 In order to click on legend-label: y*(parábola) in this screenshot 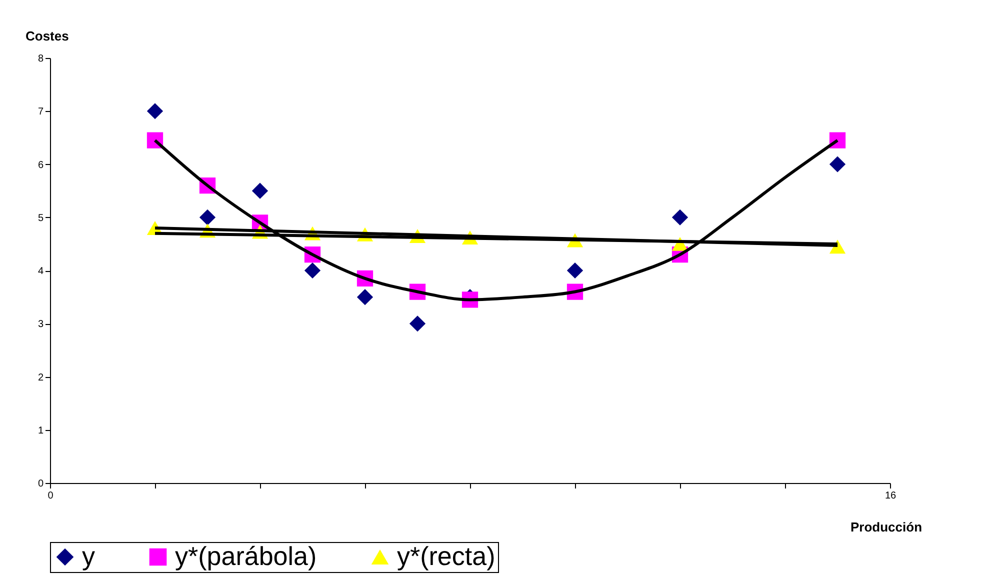, I will do `click(246, 556)`.